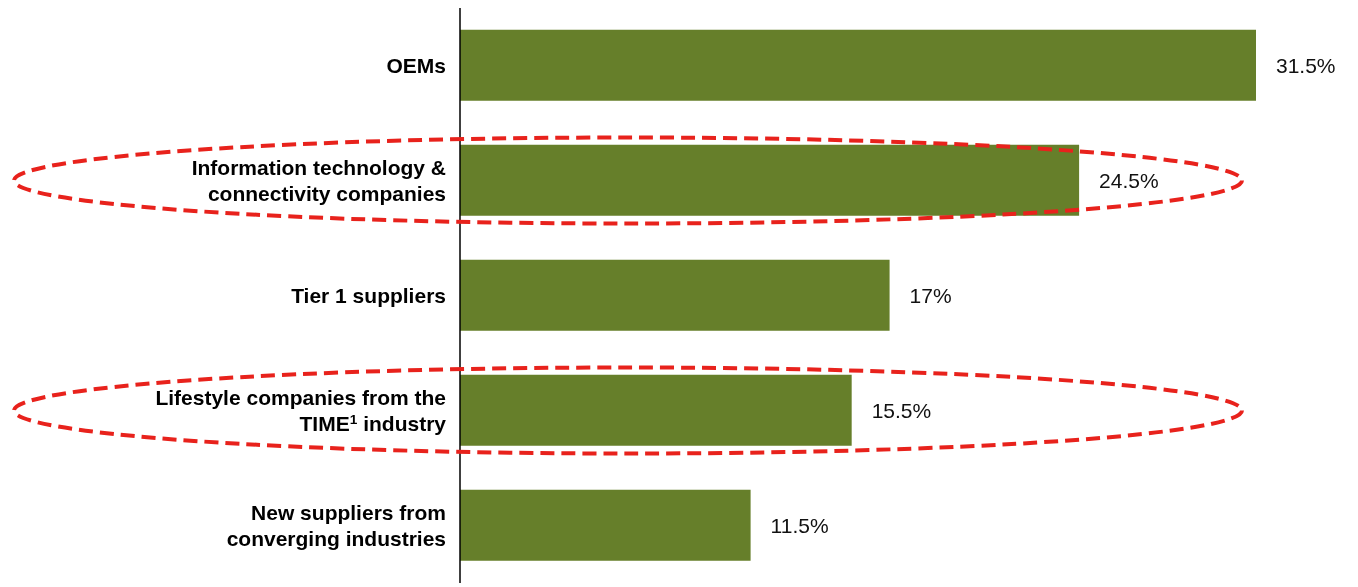 This screenshot has width=1358, height=587. I want to click on data-label: 24.5%, so click(1129, 180).